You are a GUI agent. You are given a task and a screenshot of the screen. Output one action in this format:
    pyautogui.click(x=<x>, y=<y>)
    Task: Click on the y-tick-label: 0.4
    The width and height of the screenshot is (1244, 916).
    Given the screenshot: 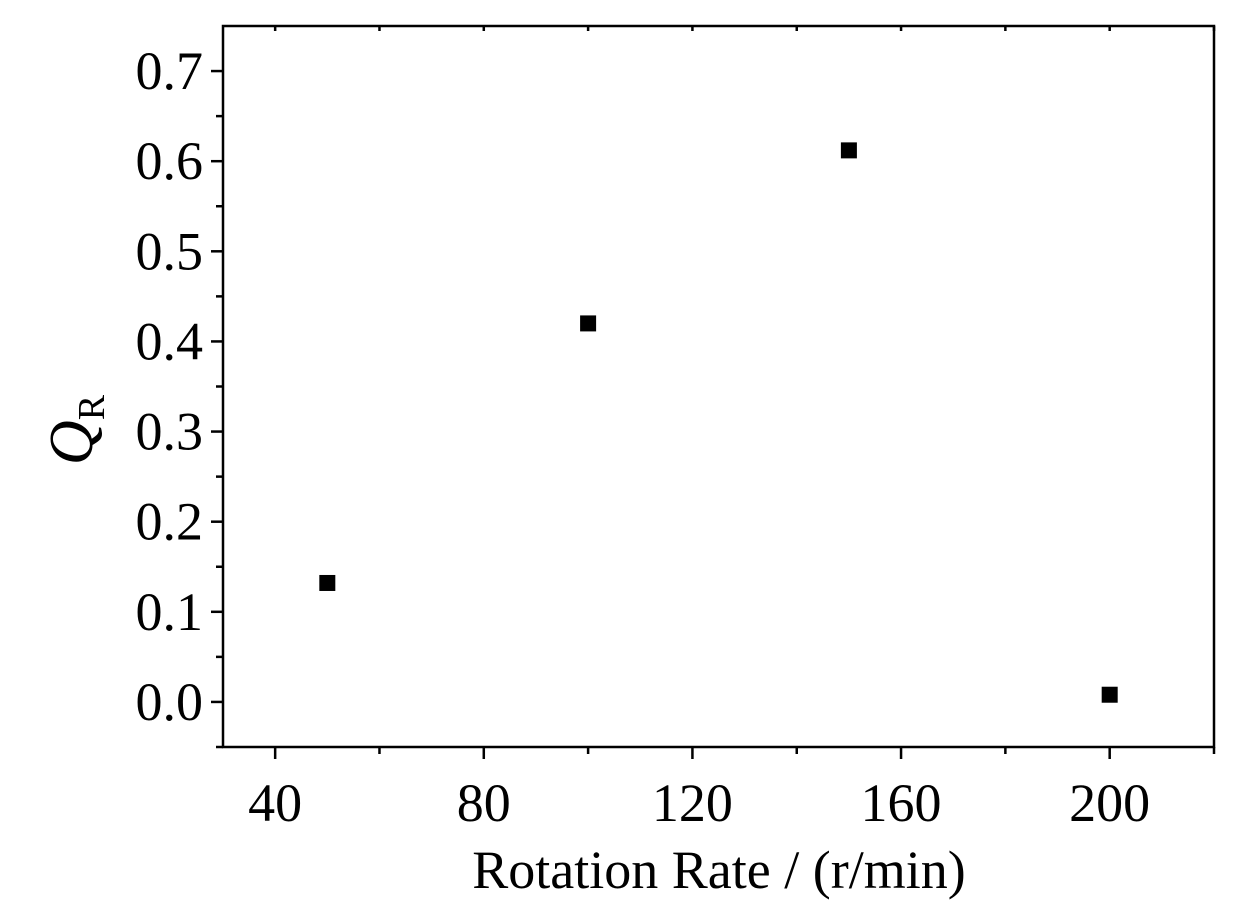 What is the action you would take?
    pyautogui.click(x=170, y=341)
    